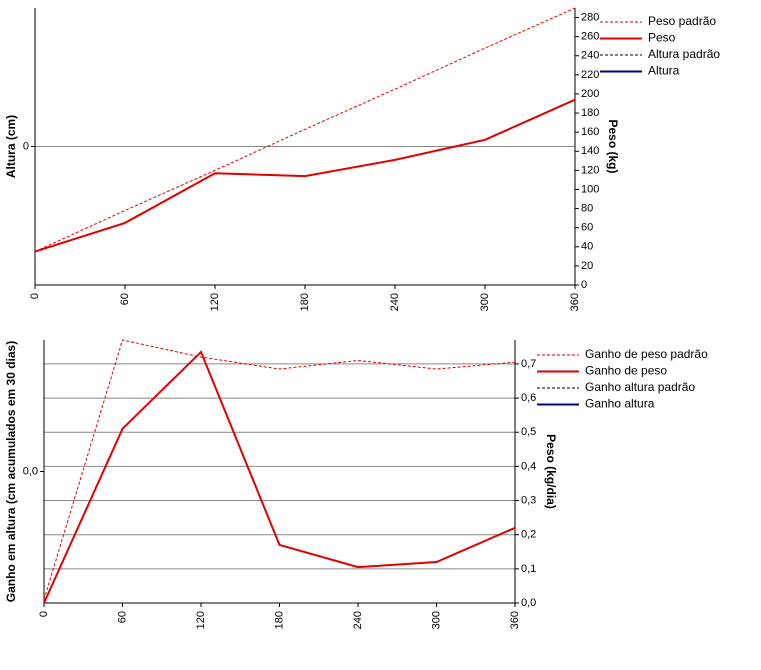 This screenshot has width=761, height=670. Describe the element at coordinates (590, 151) in the screenshot. I see `y2-tick-label: 140` at that location.